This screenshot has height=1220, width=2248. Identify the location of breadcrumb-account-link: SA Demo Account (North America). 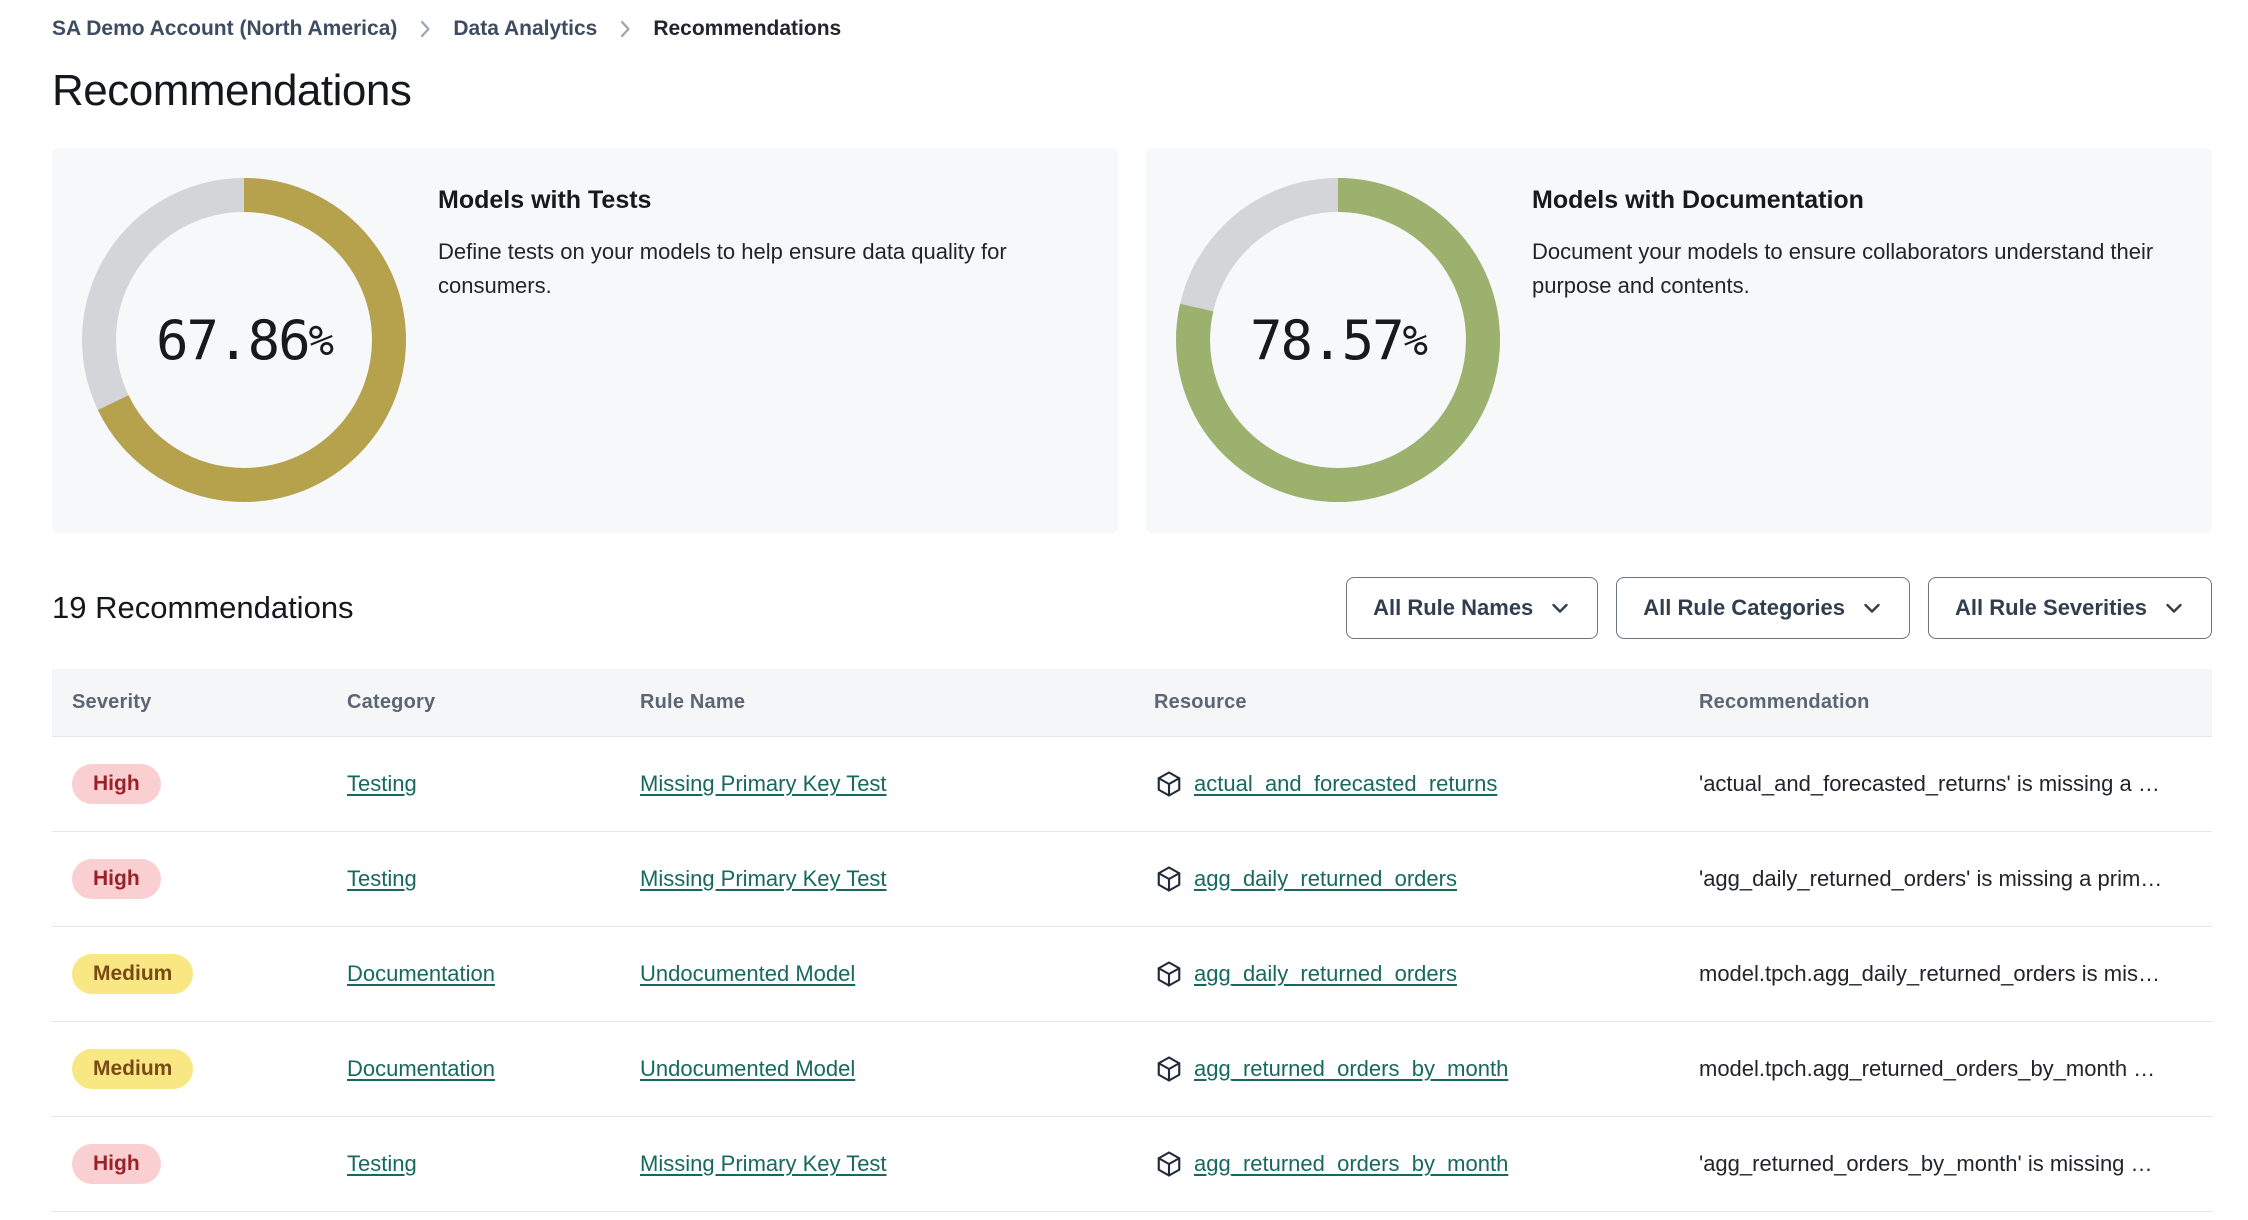
(225, 28).